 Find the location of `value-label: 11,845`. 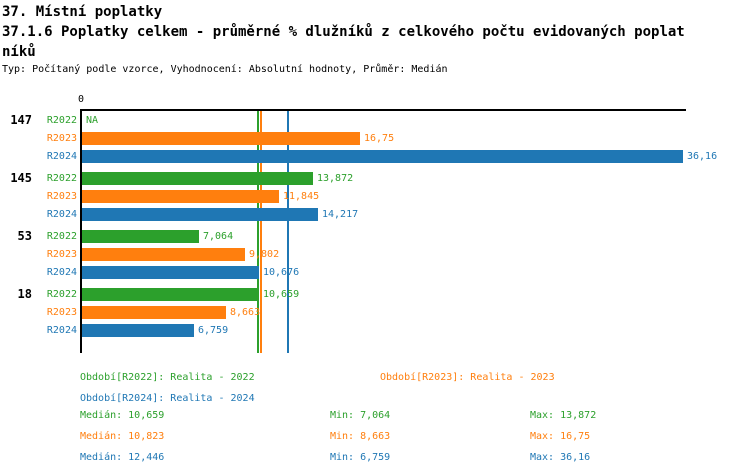

value-label: 11,845 is located at coordinates (301, 196).